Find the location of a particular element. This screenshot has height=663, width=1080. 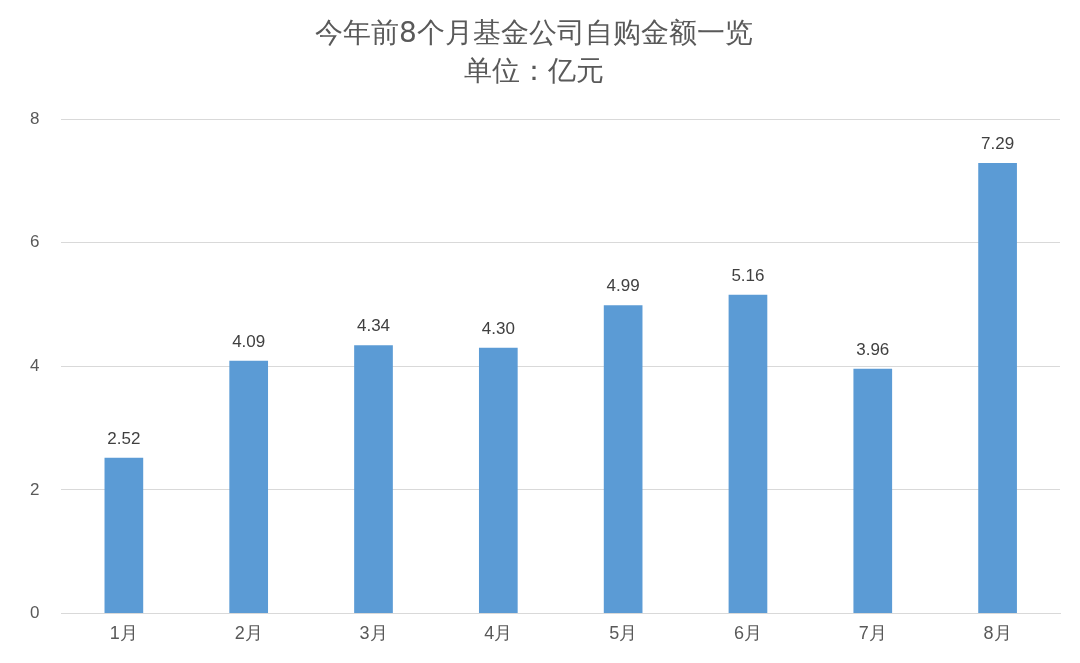

x-tick-label: 8月 is located at coordinates (997, 633).